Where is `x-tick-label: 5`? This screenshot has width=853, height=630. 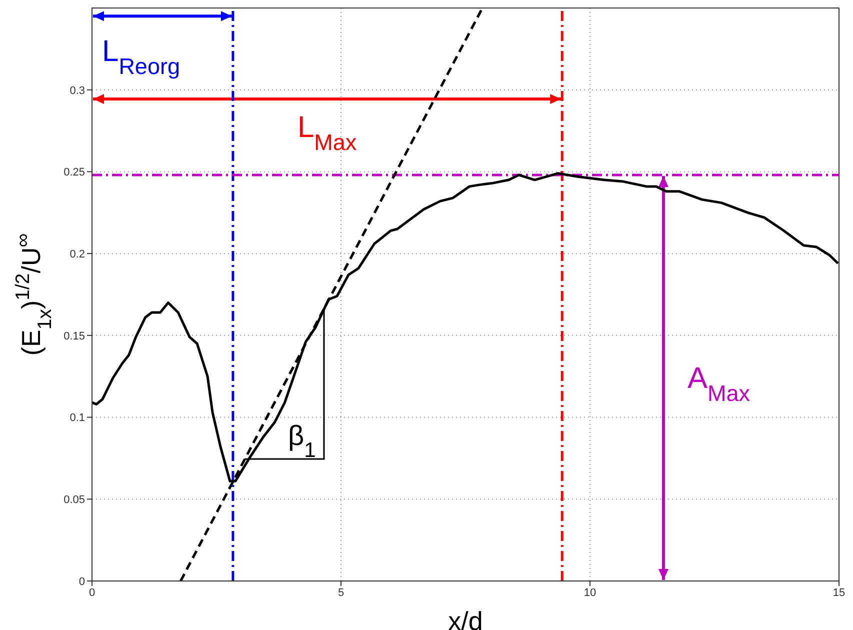
x-tick-label: 5 is located at coordinates (341, 592).